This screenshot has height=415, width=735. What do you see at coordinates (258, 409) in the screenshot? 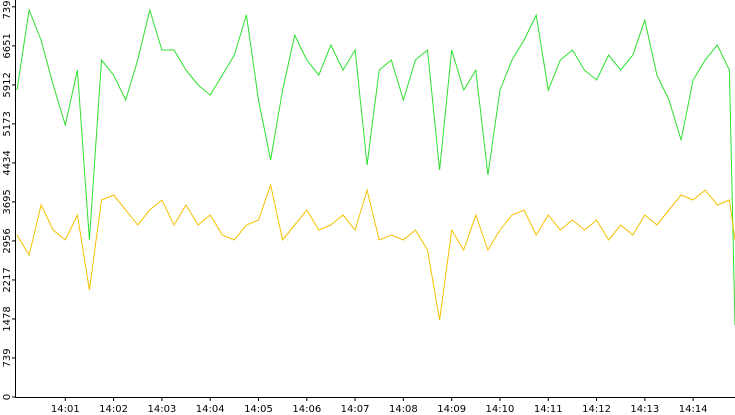
I see `x-tick-label: 14:05` at bounding box center [258, 409].